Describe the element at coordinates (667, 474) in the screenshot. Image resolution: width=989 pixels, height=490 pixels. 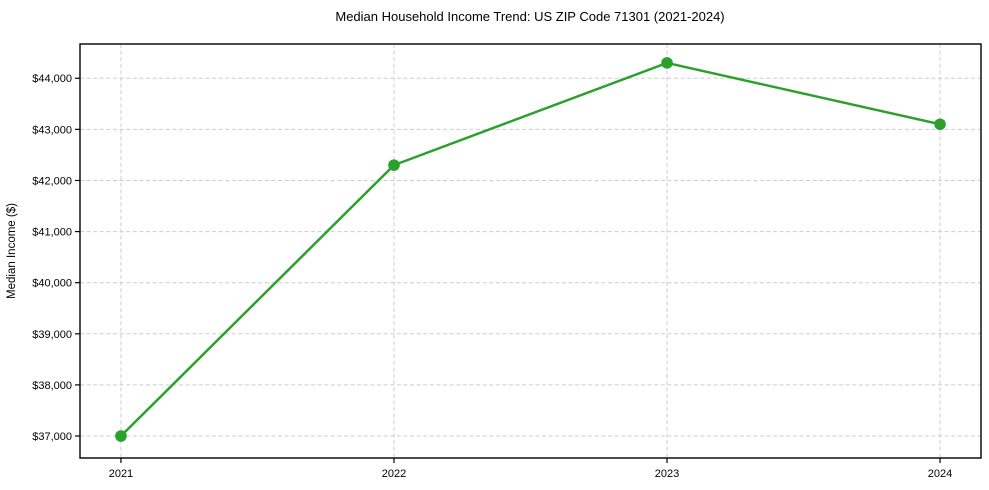
I see `x-tick-label: 2023` at that location.